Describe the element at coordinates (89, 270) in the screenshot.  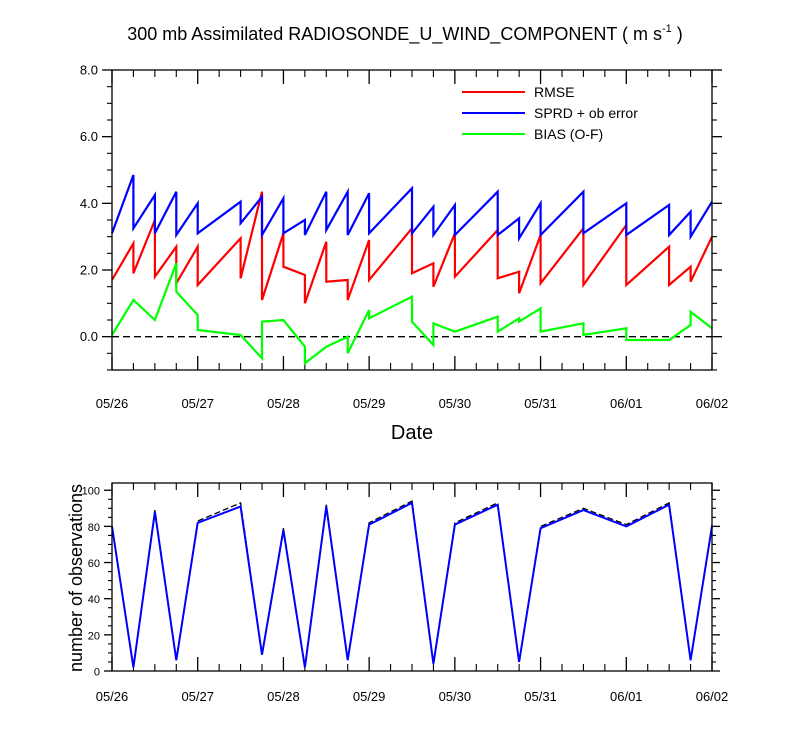
I see `y-tick-label: 2.0` at that location.